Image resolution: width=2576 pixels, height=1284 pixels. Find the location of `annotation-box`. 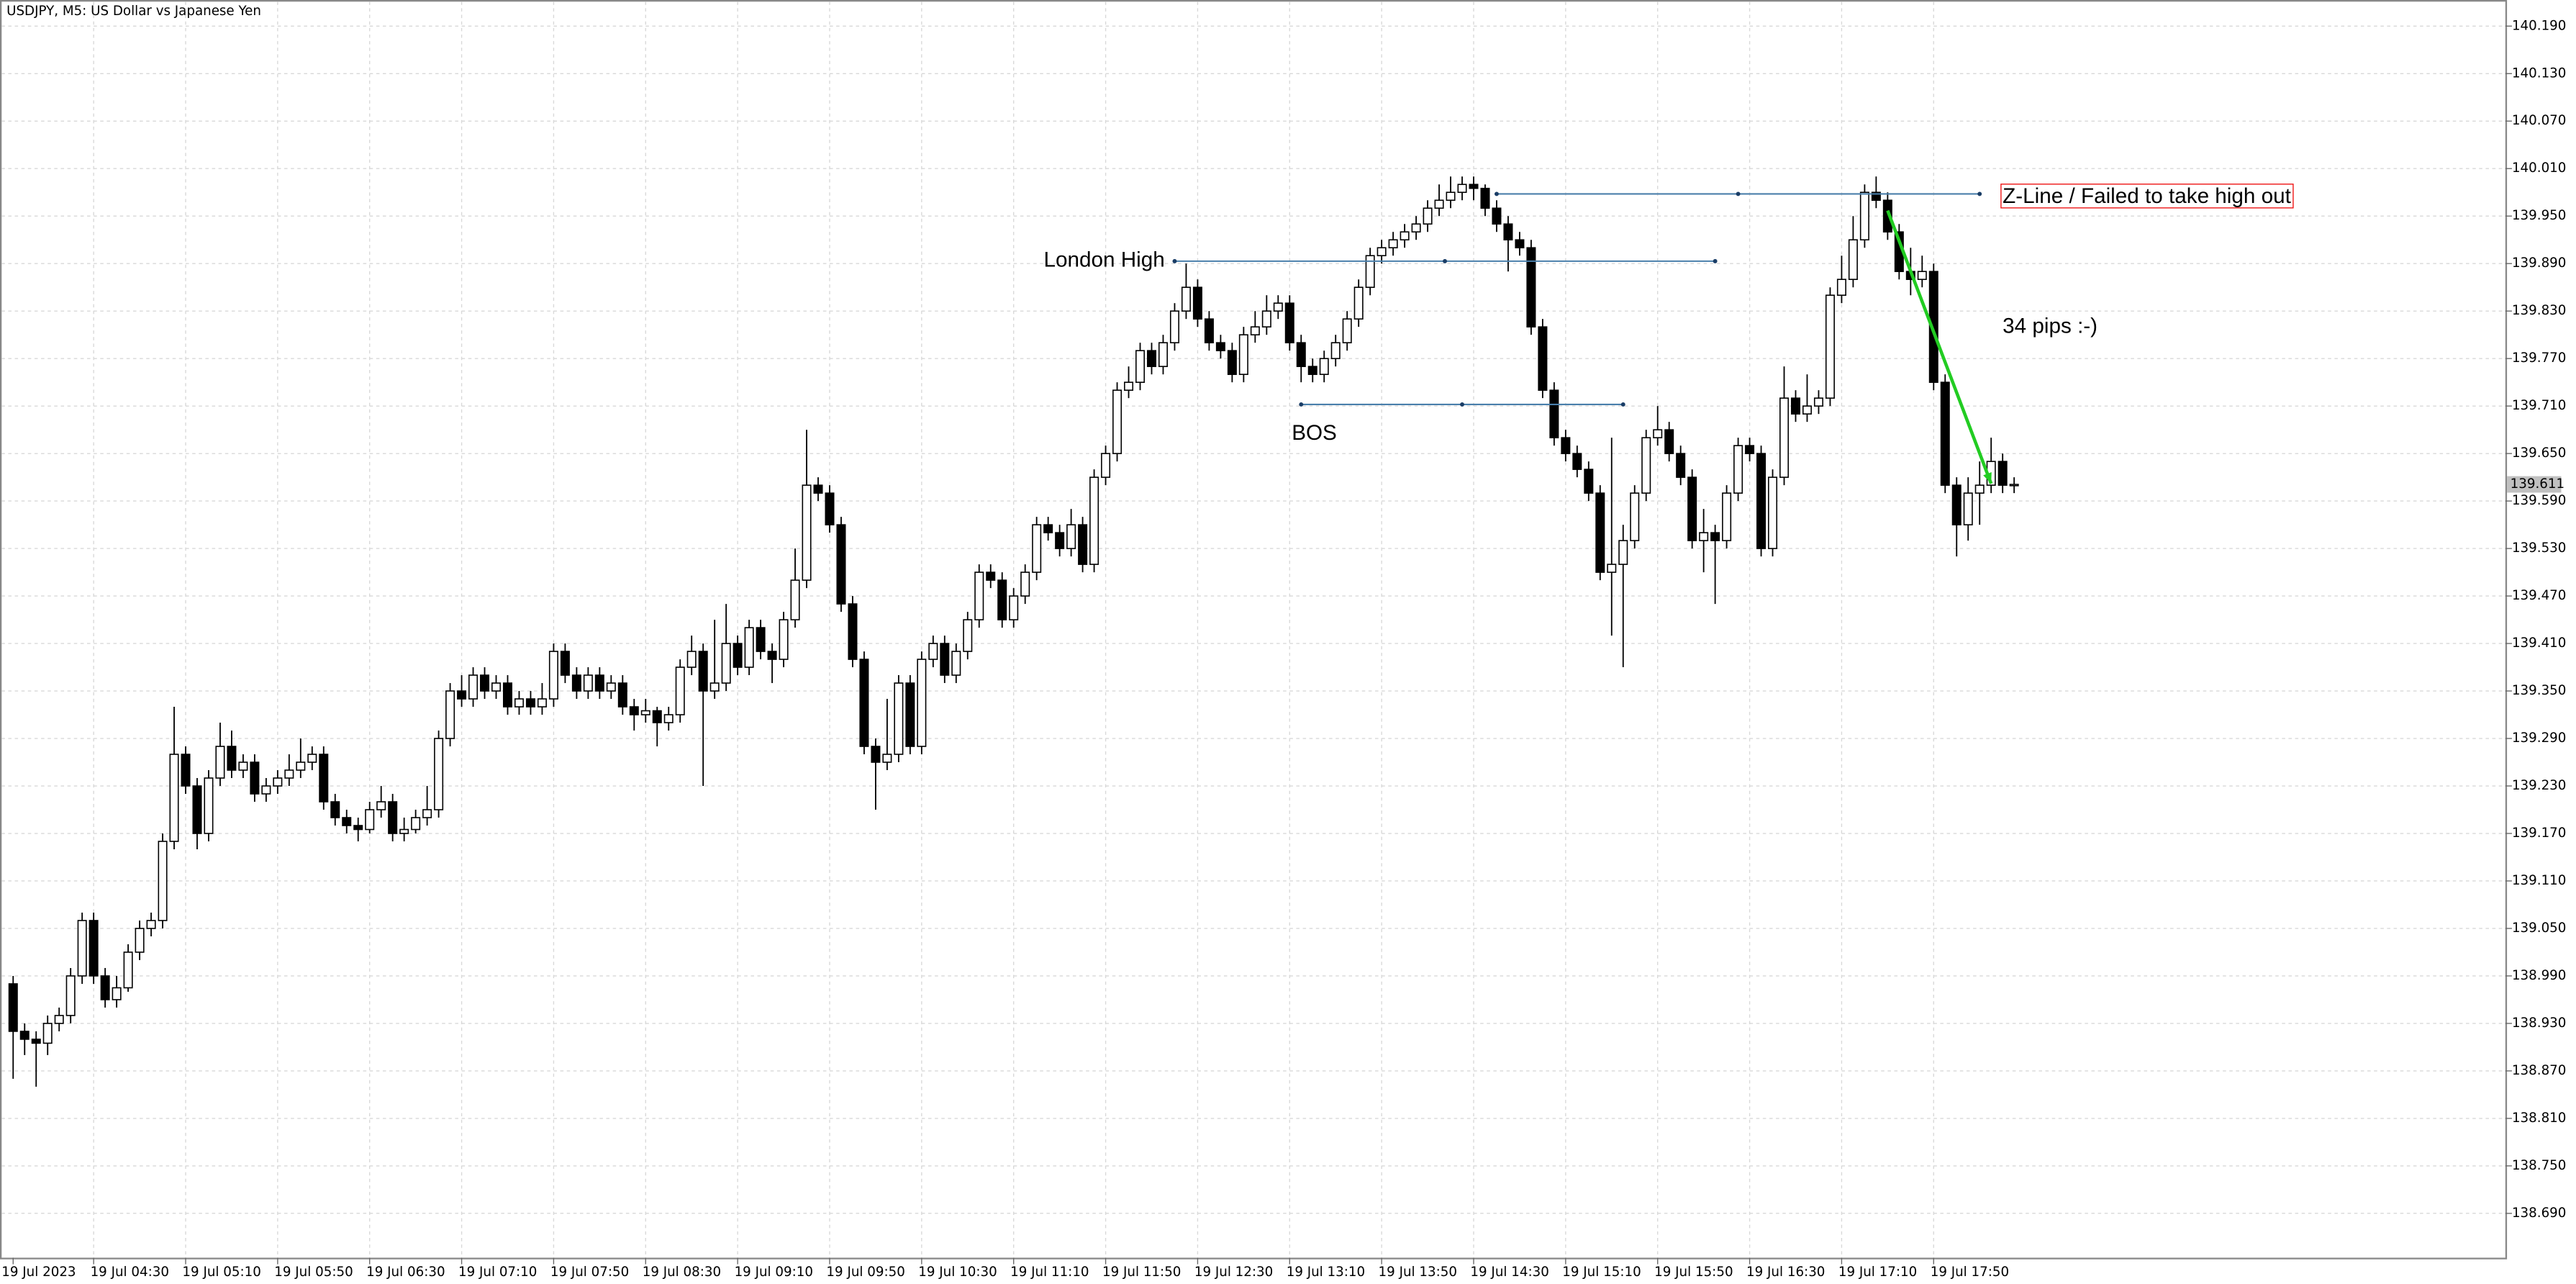

annotation-box is located at coordinates (2147, 196).